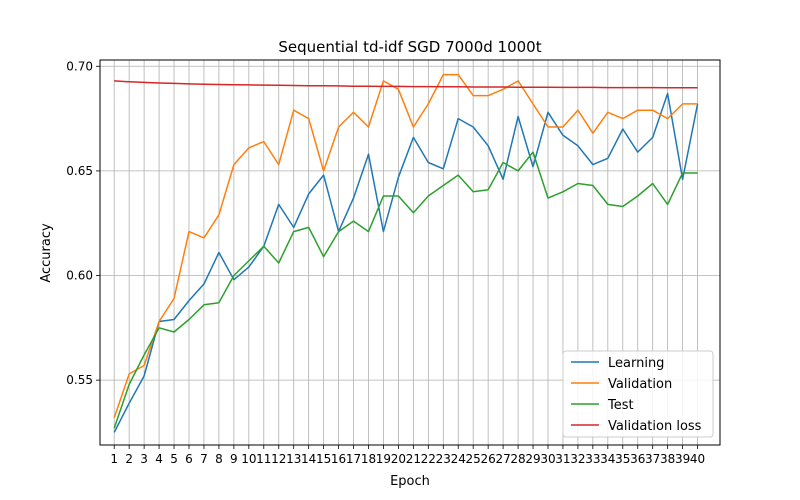 This screenshot has width=800, height=500. I want to click on x-tick-label: 28, so click(517, 459).